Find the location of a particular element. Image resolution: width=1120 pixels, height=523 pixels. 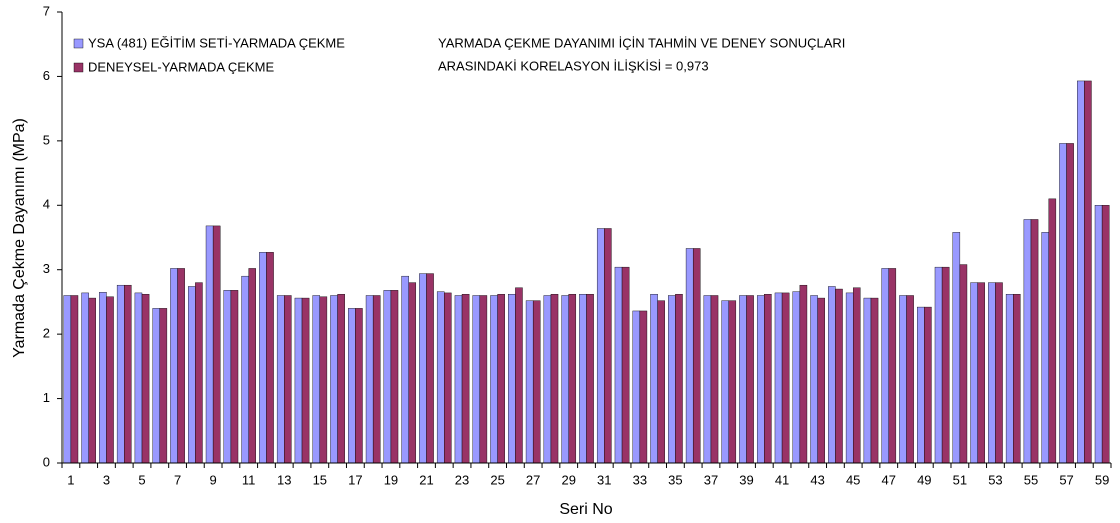

x-tick-label: 47 is located at coordinates (889, 479).